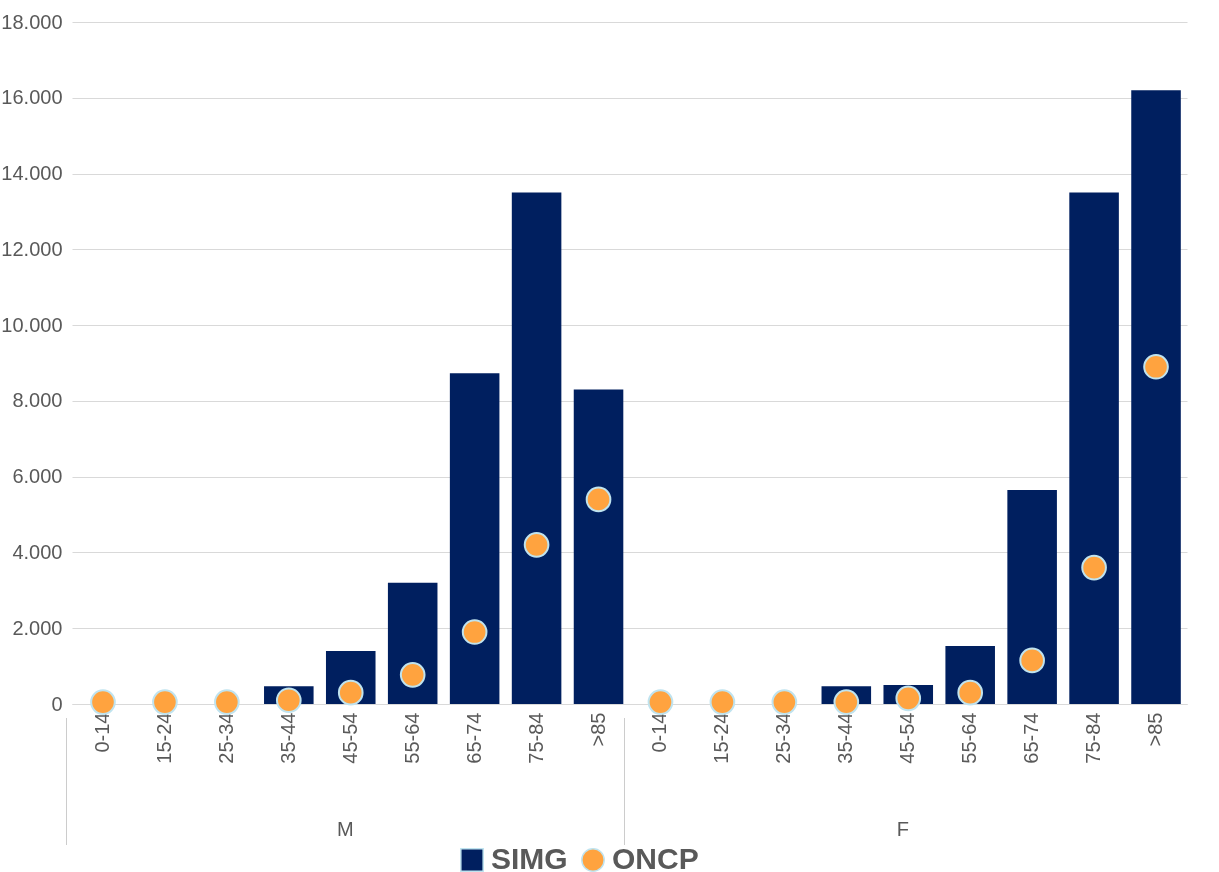  What do you see at coordinates (32, 248) in the screenshot?
I see `y-tick-label: 12.000` at bounding box center [32, 248].